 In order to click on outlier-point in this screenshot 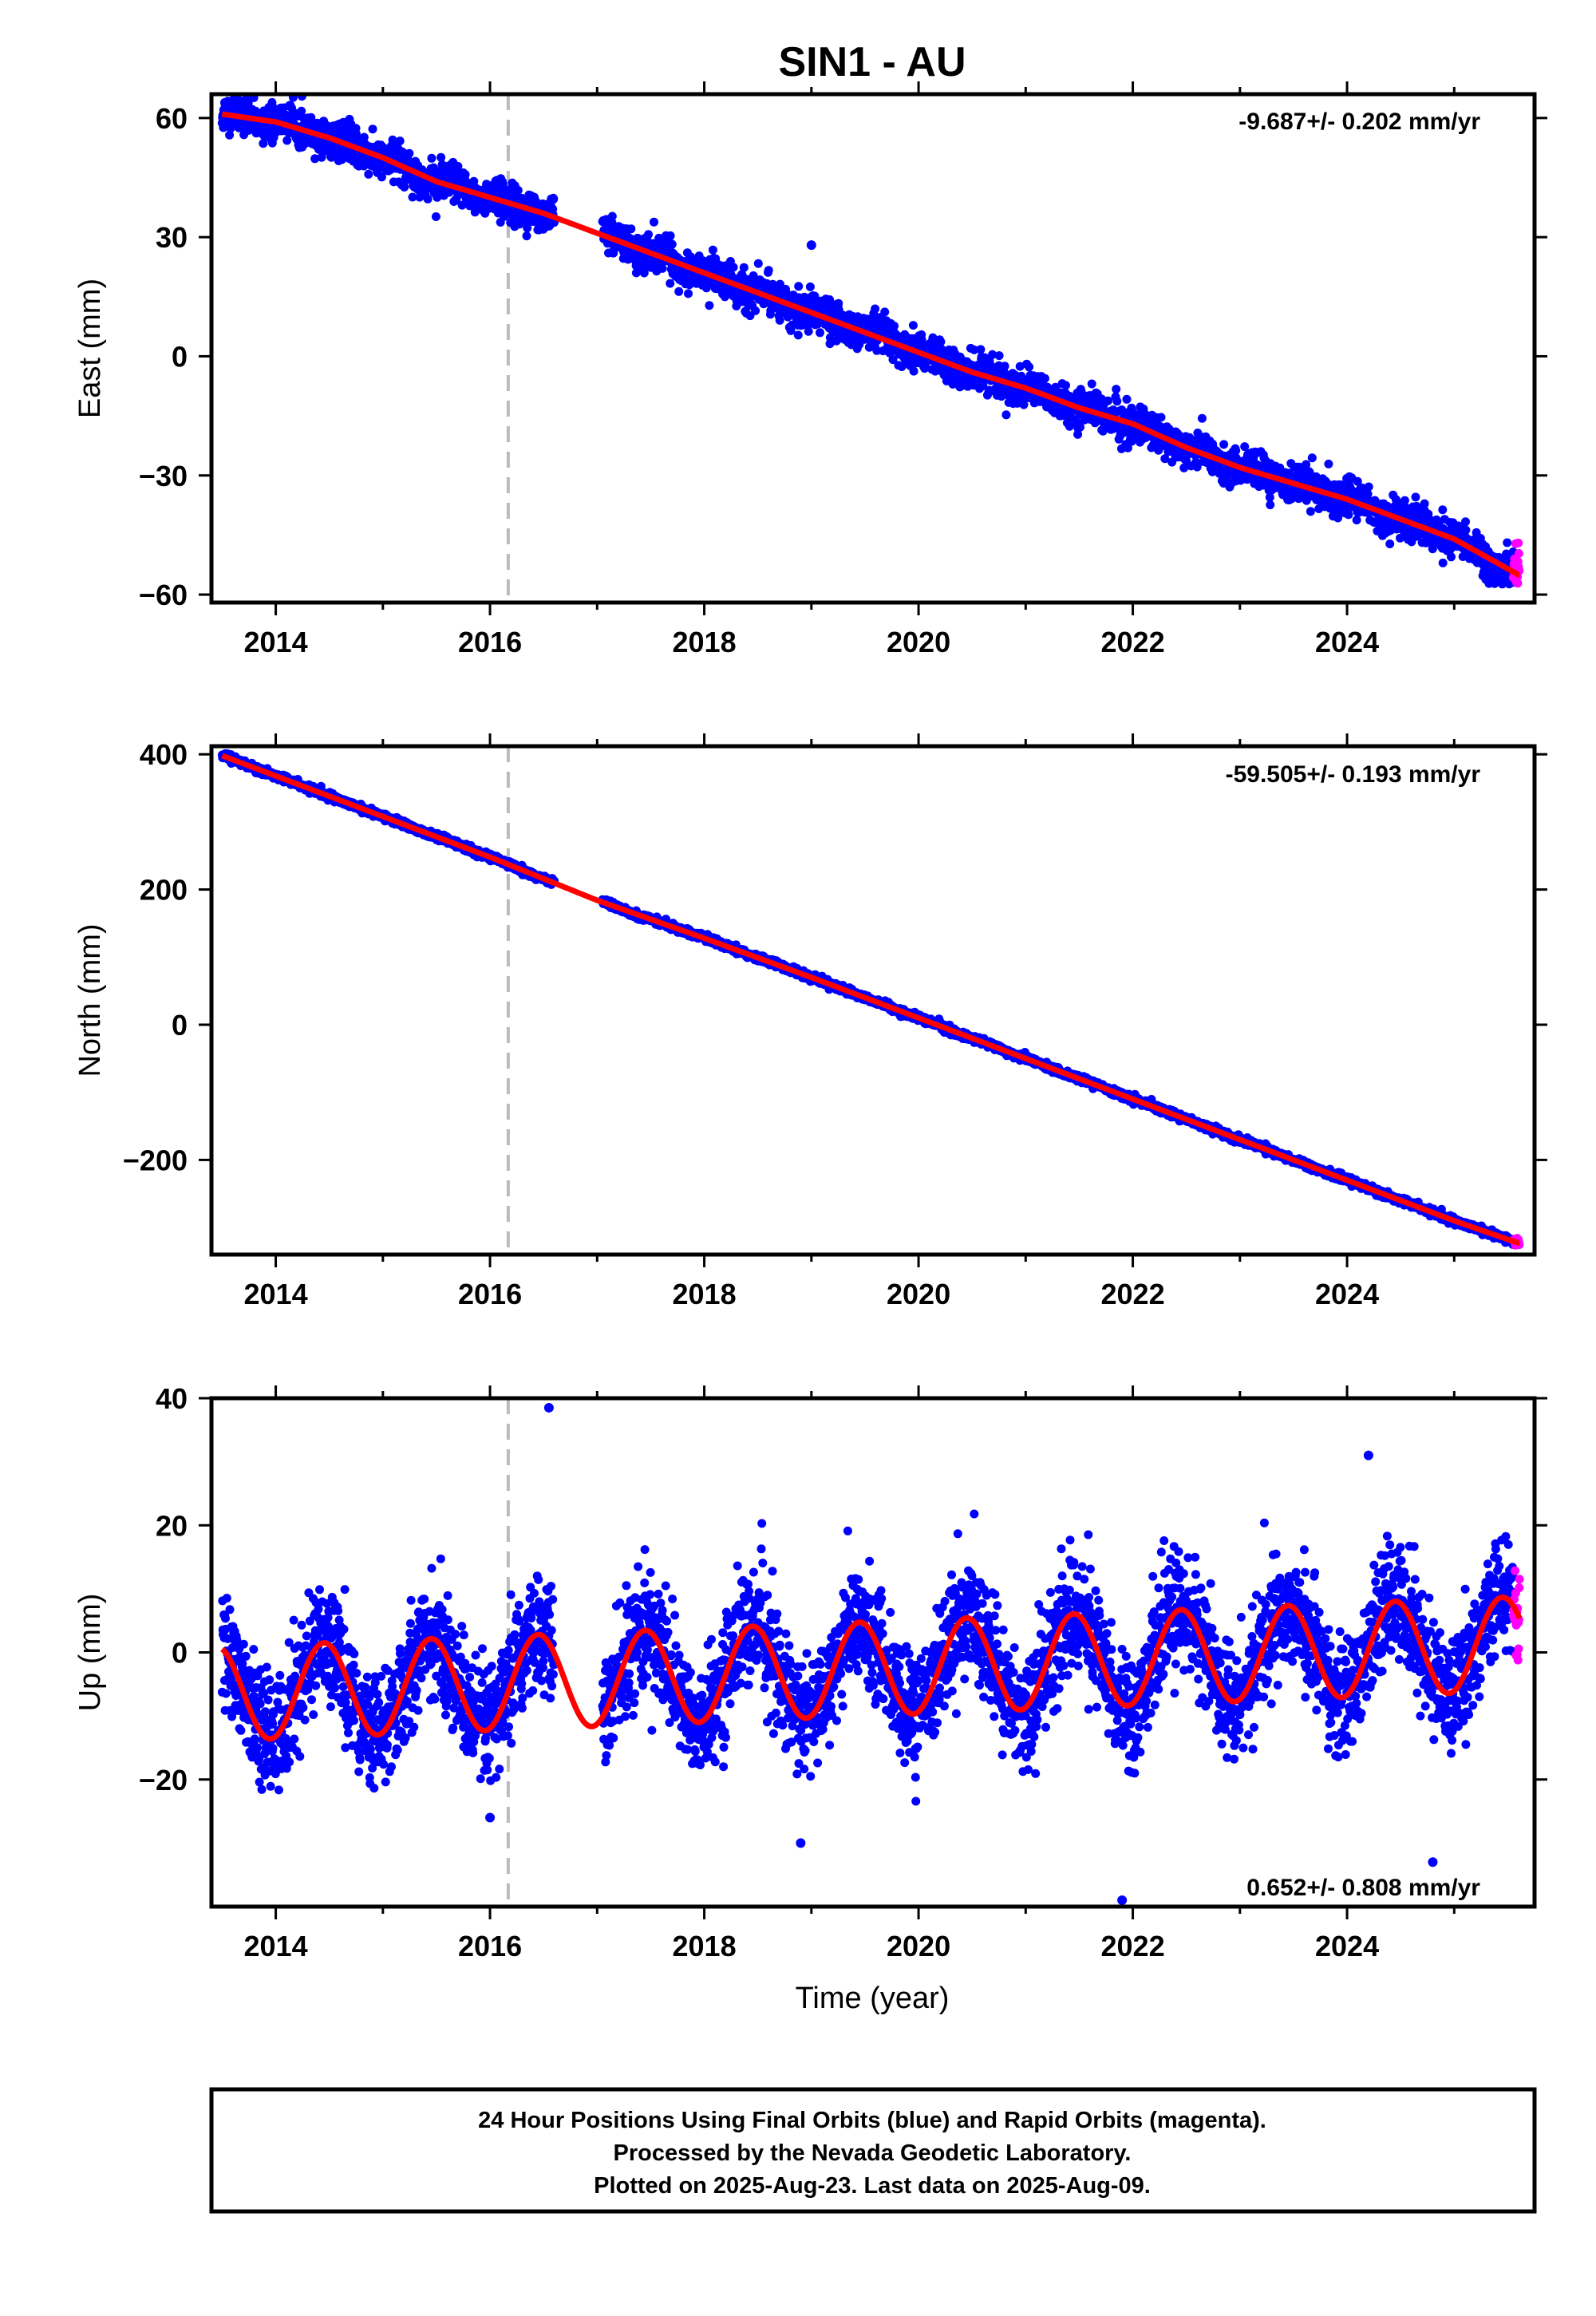, I will do `click(811, 245)`.